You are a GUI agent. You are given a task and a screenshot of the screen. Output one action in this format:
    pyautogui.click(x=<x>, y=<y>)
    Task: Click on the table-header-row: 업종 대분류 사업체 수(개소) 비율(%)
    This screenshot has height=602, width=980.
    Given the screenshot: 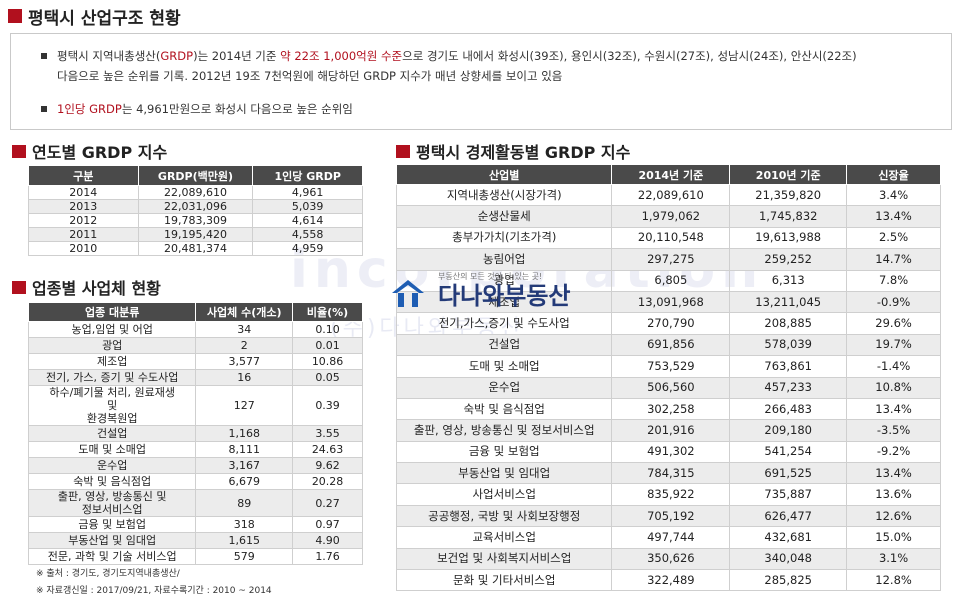 What is the action you would take?
    pyautogui.click(x=195, y=312)
    